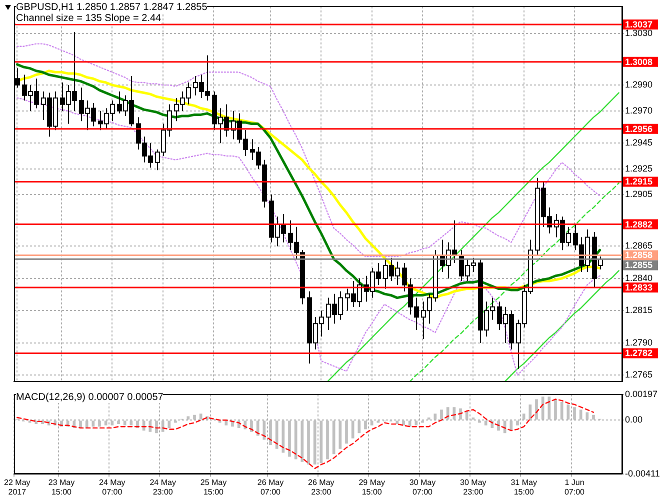  What do you see at coordinates (163, 487) in the screenshot?
I see `x-tick-label: 24 May 23:00` at bounding box center [163, 487].